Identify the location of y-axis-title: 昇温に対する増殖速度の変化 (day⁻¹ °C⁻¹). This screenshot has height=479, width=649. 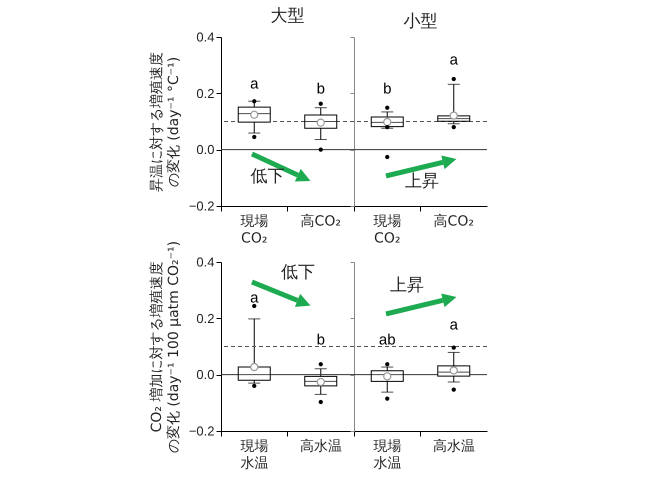
(165, 122).